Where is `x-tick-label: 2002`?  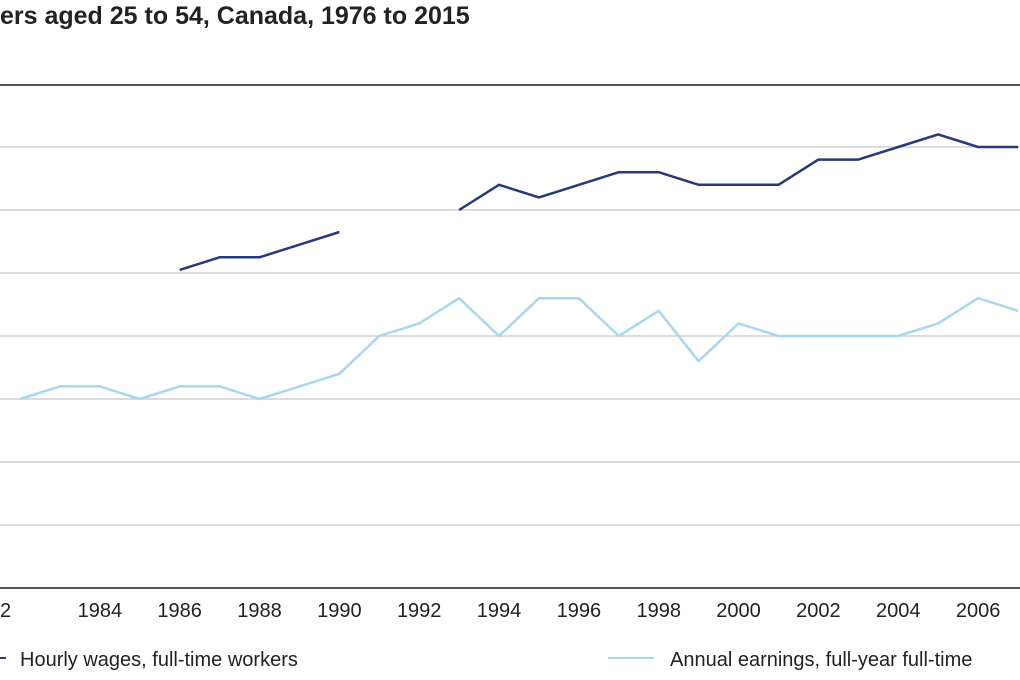
x-tick-label: 2002 is located at coordinates (818, 611).